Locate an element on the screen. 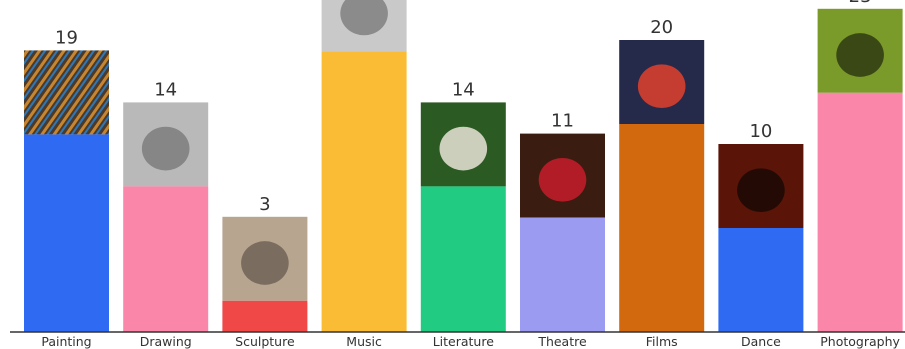  nature-photo-icon is located at coordinates (860, 50).